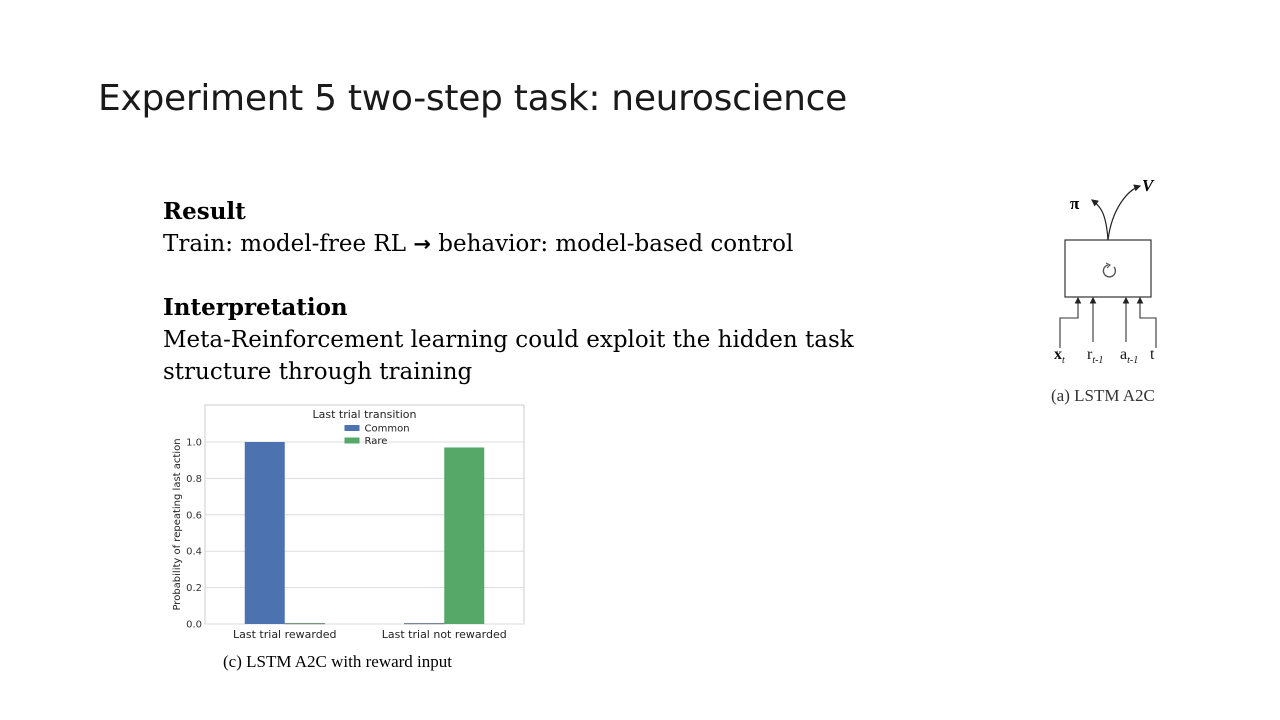 The image size is (1280, 720). Describe the element at coordinates (422, 244) in the screenshot. I see `right-arrow-icon: →` at that location.